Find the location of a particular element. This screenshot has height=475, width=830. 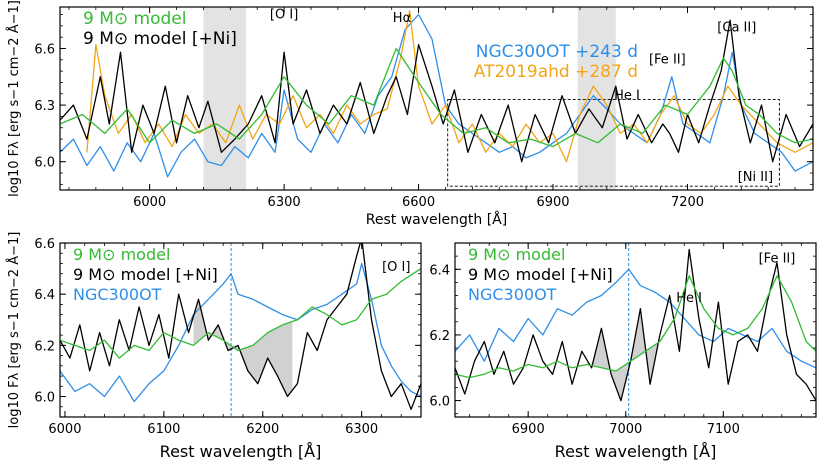

y-tick-label: 6.3 is located at coordinates (44, 106).